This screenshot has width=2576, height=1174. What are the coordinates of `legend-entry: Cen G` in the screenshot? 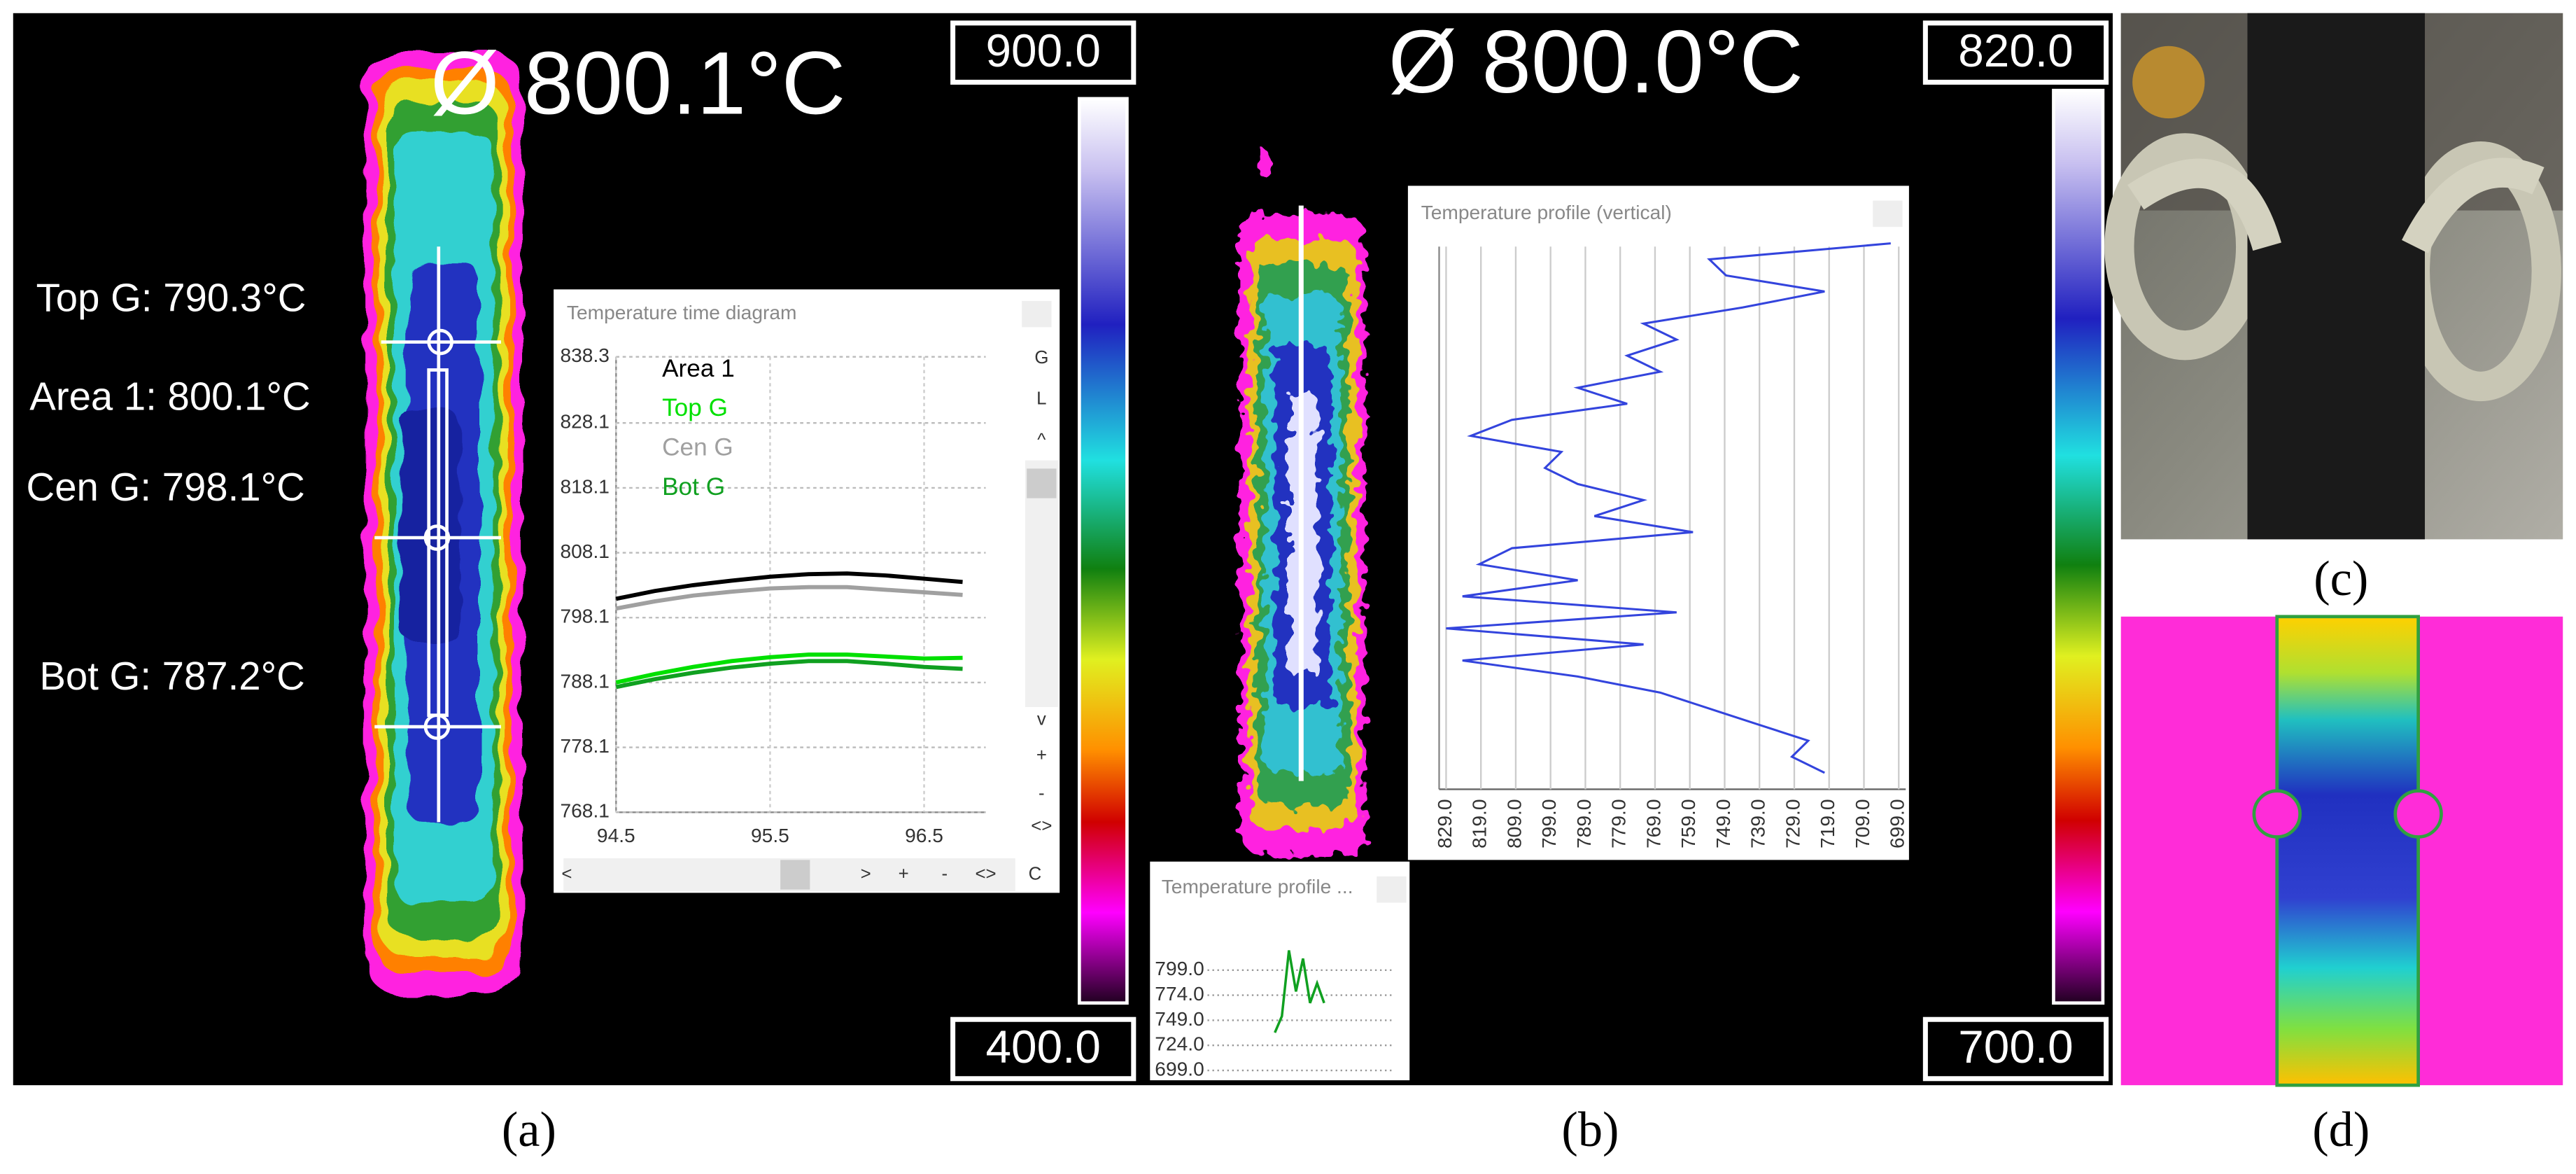 It's located at (697, 447).